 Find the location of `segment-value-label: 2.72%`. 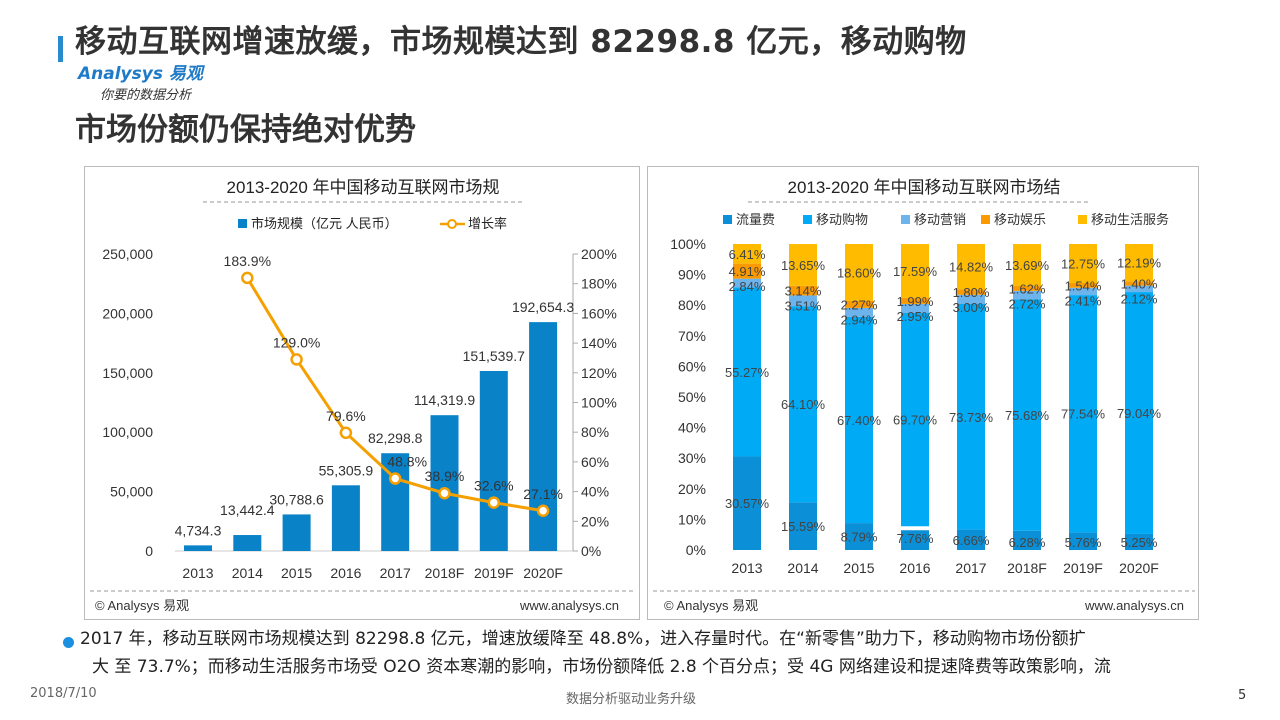

segment-value-label: 2.72% is located at coordinates (1027, 303).